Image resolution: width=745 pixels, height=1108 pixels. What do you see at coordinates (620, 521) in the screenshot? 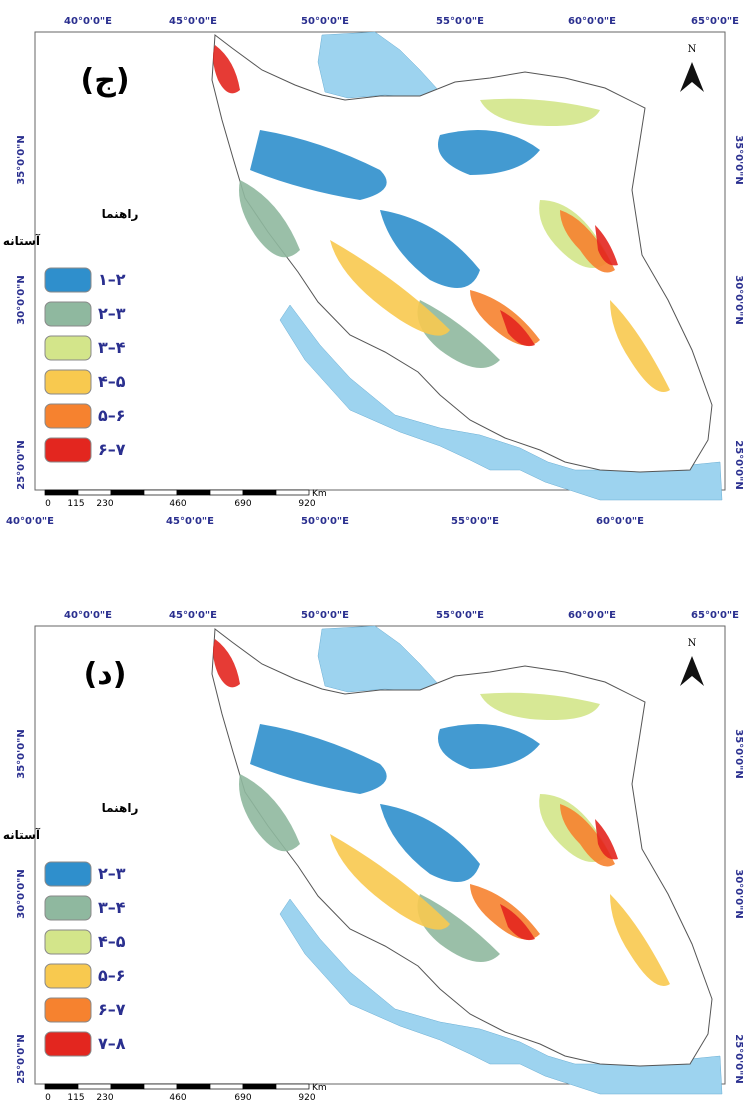
I see `bottom-axis-label: 60°0'0"E` at bounding box center [620, 521].